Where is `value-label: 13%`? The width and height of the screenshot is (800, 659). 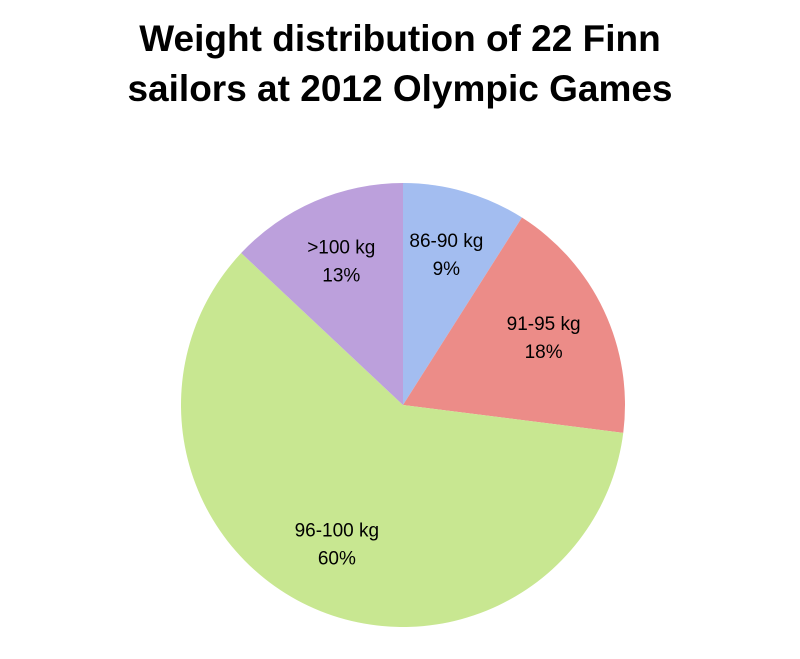 value-label: 13% is located at coordinates (341, 275).